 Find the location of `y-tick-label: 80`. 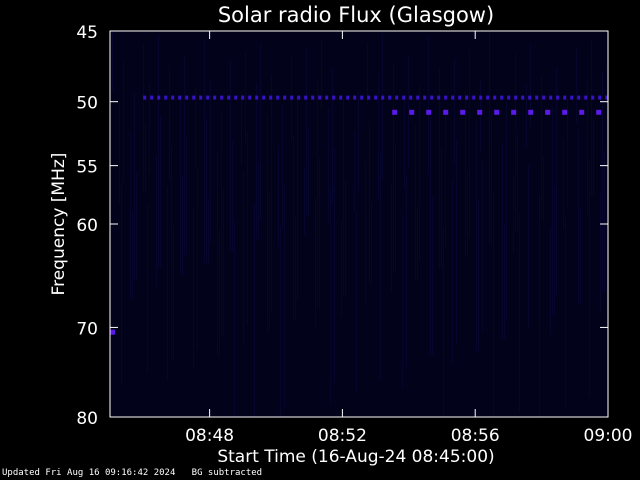

y-tick-label: 80 is located at coordinates (87, 419).